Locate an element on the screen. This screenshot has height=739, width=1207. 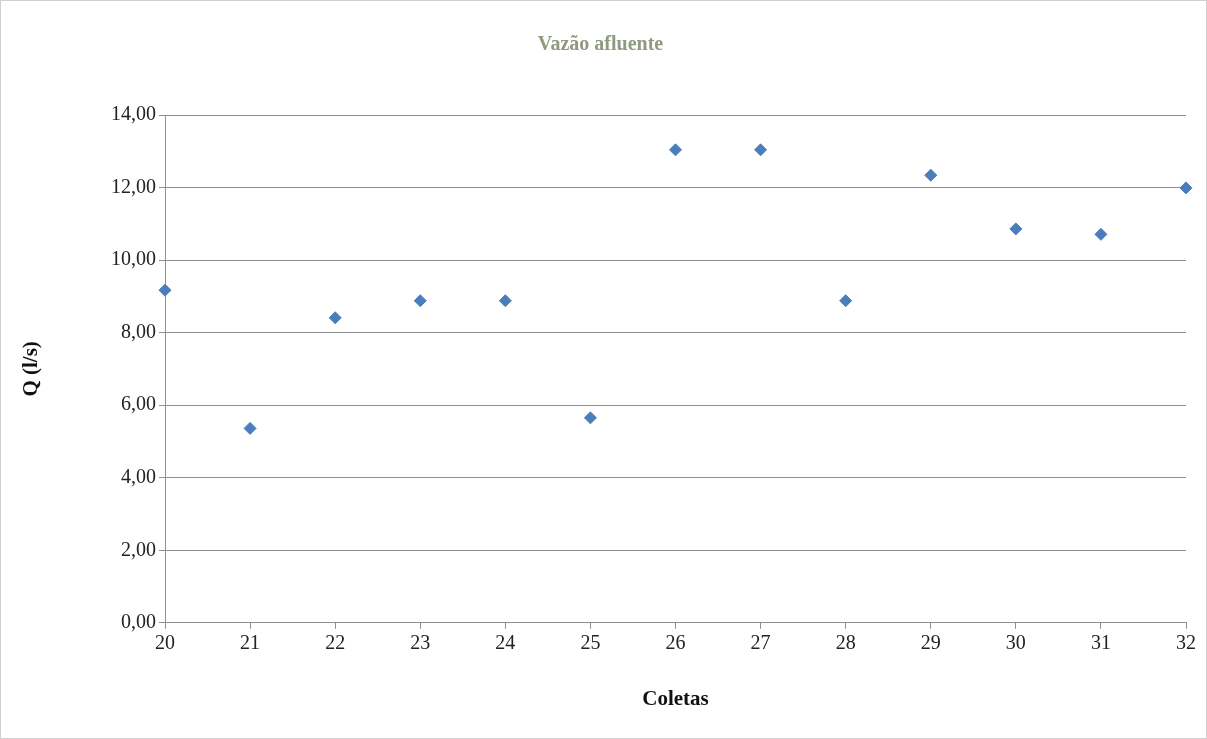
chart-title: Vazão afluente is located at coordinates (600, 43).